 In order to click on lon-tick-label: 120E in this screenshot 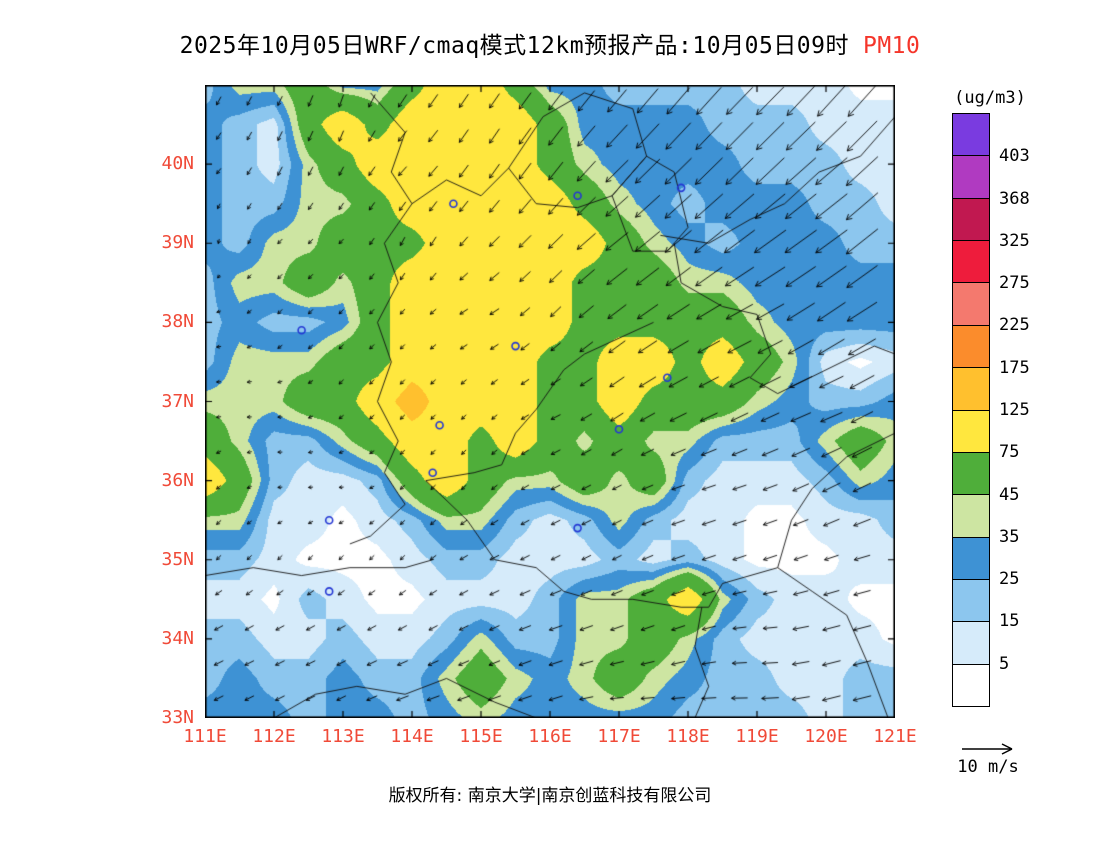, I will do `click(826, 736)`.